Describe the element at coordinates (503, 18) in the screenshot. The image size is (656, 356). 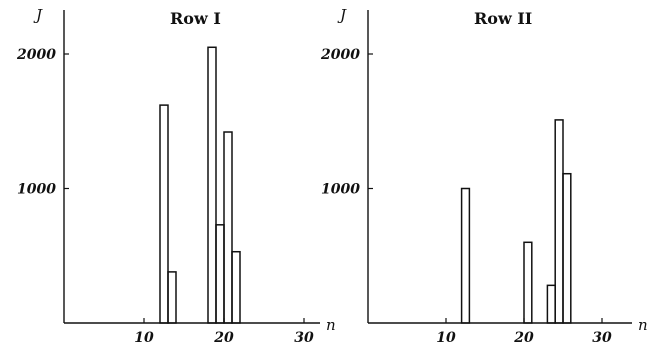
I see `chart-title: Row II` at that location.